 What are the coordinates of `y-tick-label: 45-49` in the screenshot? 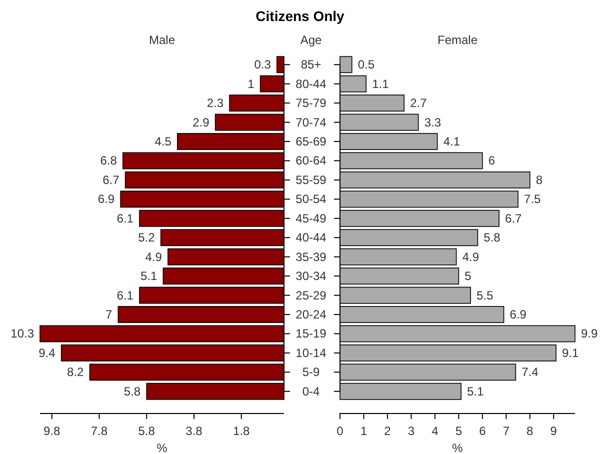 It's located at (311, 218).